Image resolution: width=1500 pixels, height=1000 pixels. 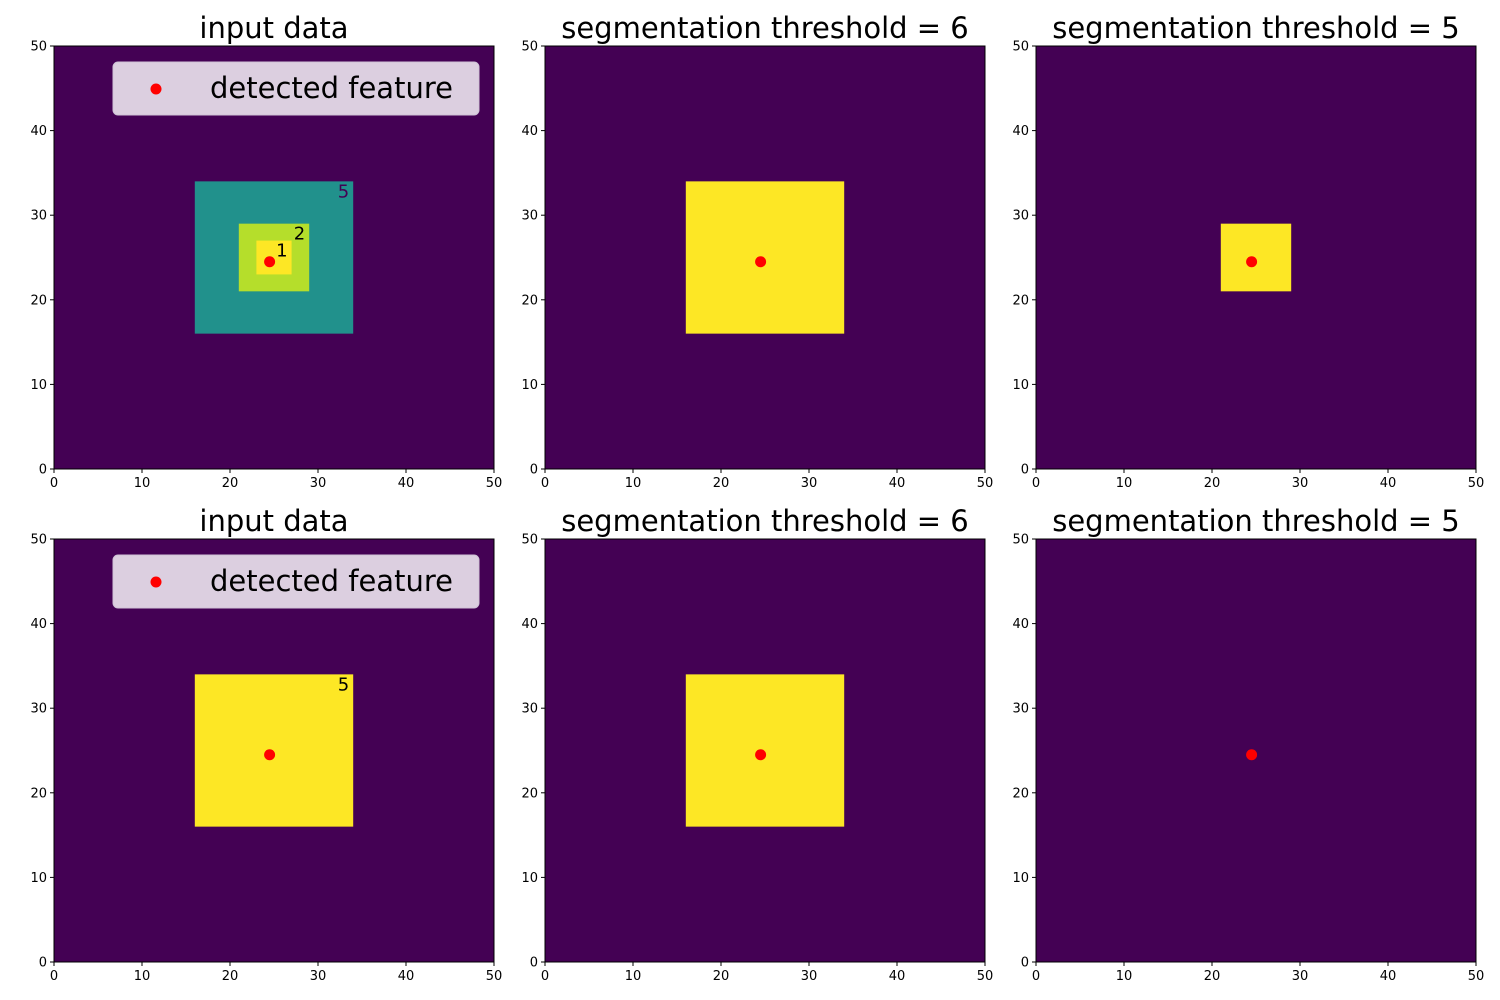 I want to click on region-label: 2, so click(x=299, y=234).